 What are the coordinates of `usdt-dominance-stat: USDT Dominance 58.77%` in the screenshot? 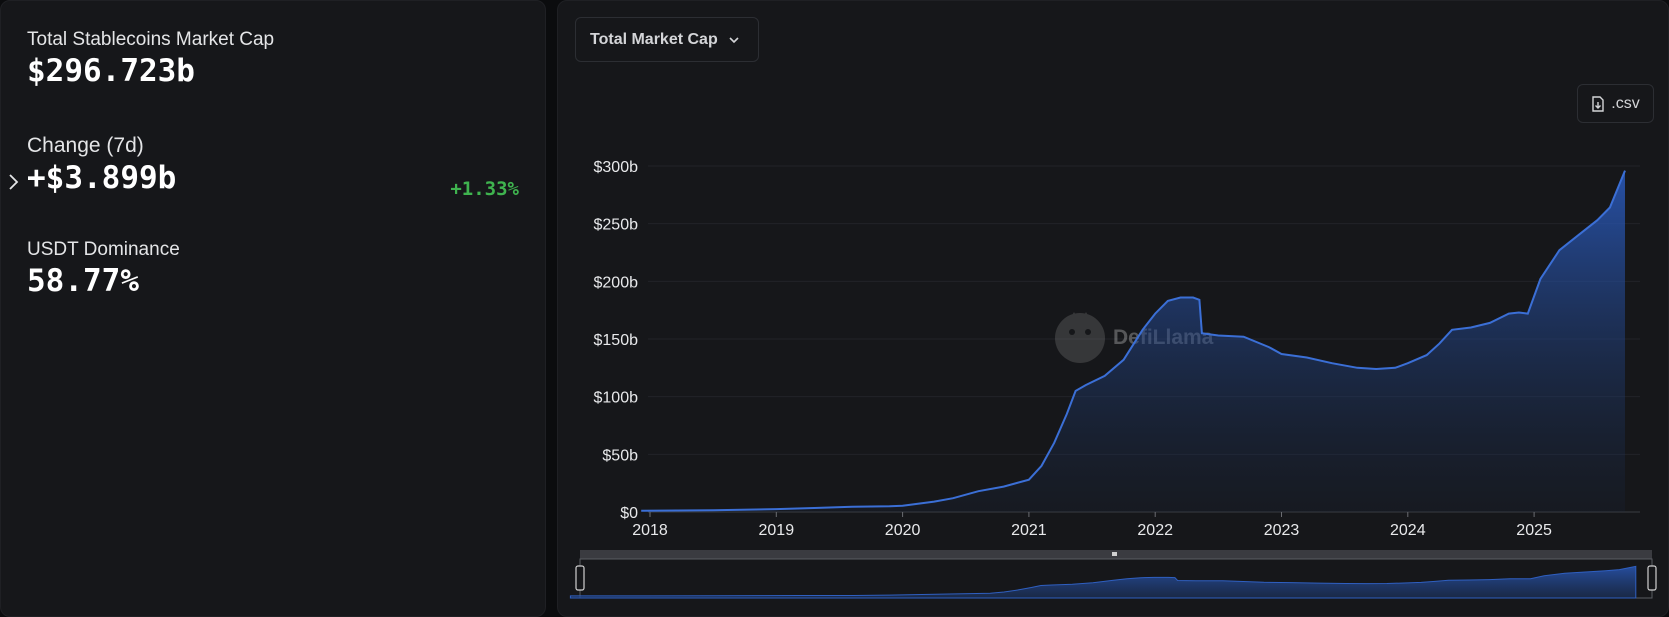 It's located at (103, 269).